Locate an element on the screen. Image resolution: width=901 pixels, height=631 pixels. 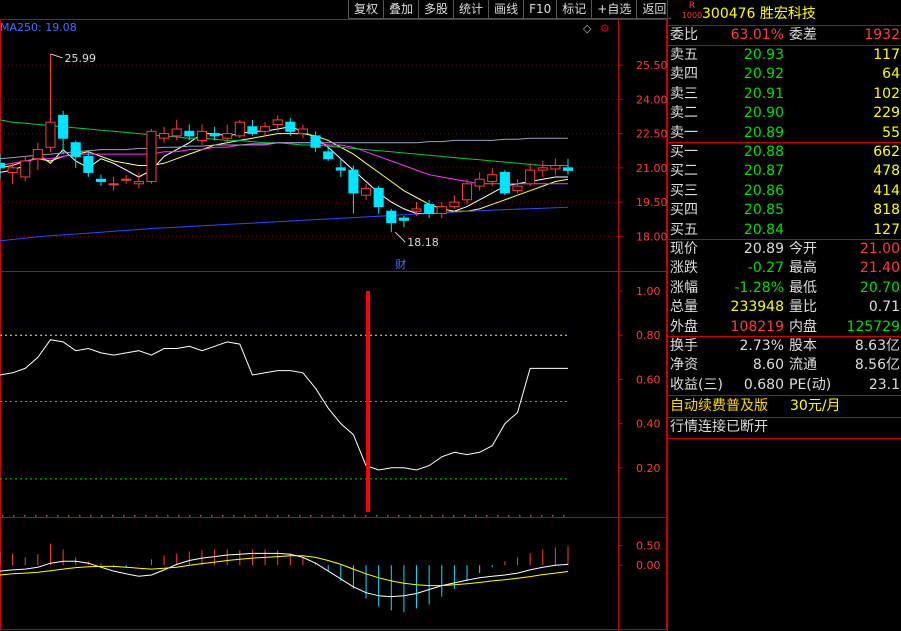
stat-row-1-col1: 现价 is located at coordinates (684, 249).